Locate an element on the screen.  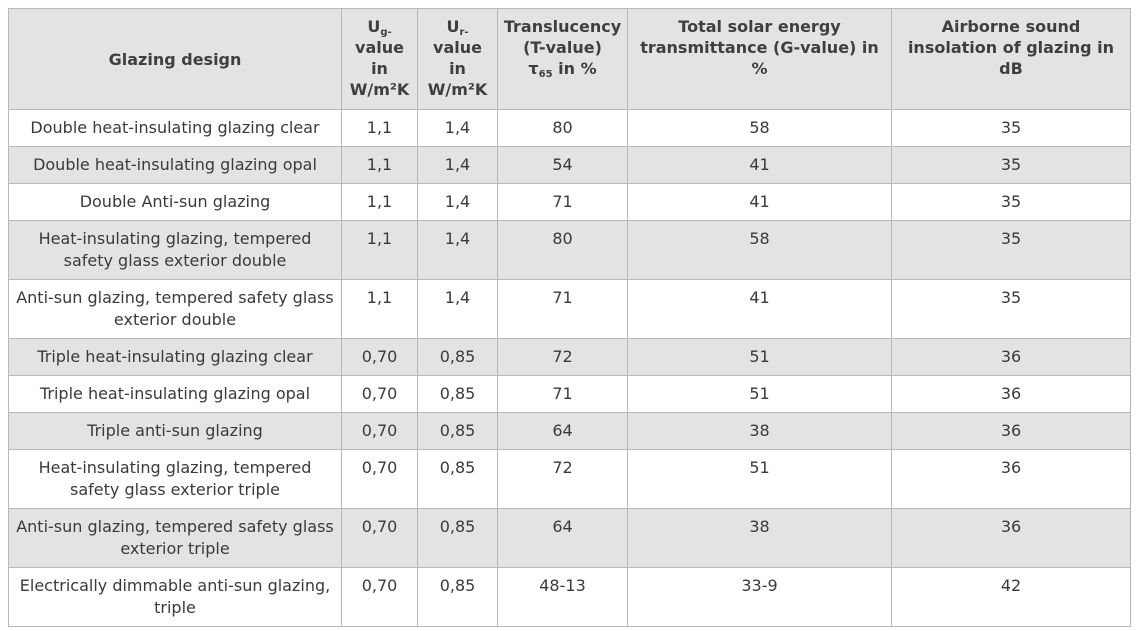
ur-symbol: U is located at coordinates (453, 26).